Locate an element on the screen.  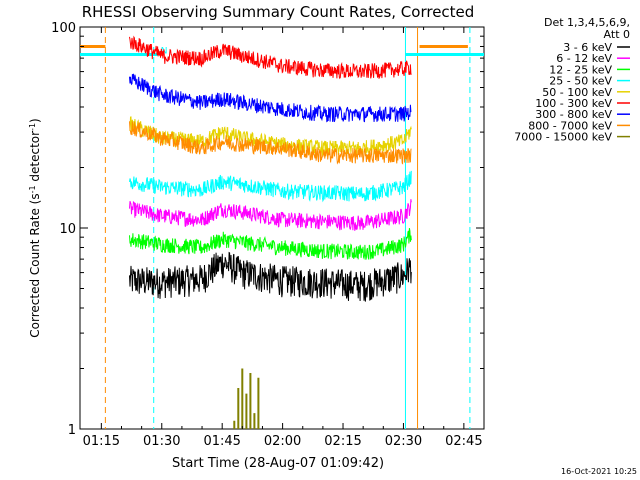
y-axis-label-sup1: -1 is located at coordinates (32, 189).